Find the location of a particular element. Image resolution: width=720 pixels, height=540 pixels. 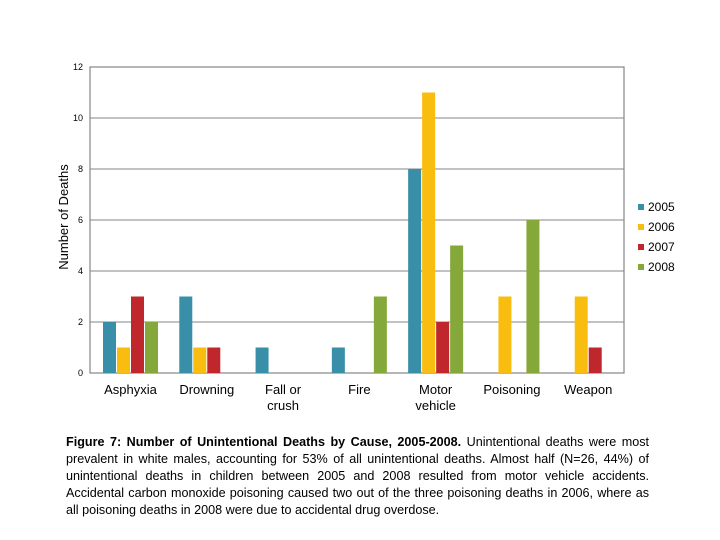

y-tick-label: 2 is located at coordinates (80, 322).